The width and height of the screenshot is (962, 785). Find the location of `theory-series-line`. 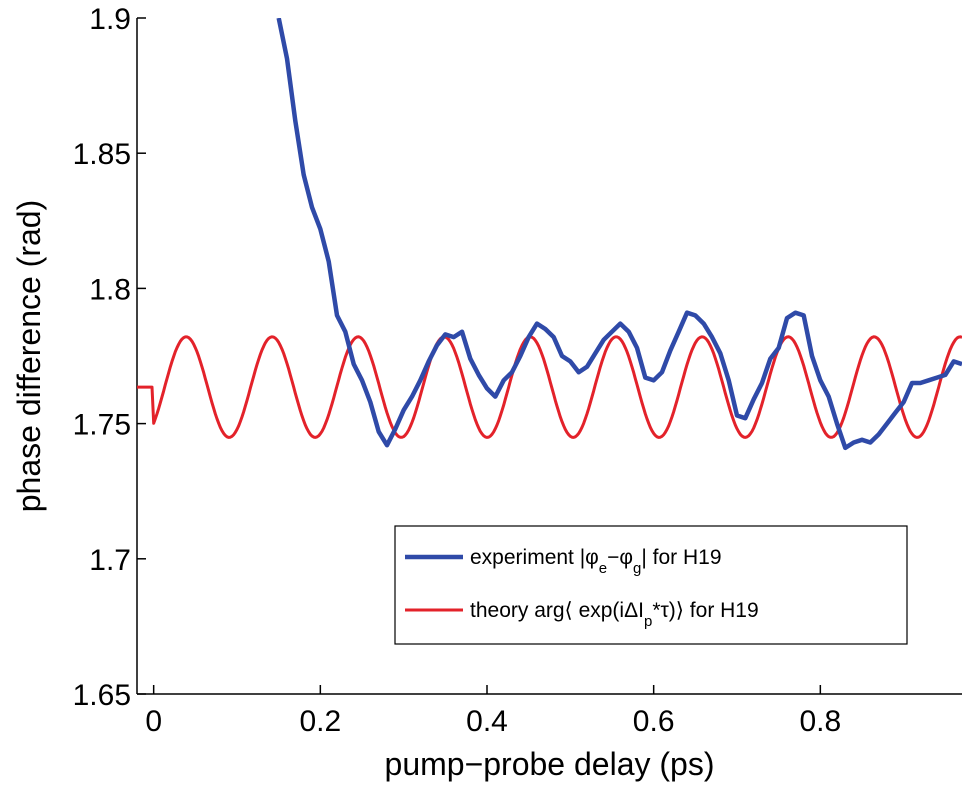

theory-series-line is located at coordinates (549, 387).